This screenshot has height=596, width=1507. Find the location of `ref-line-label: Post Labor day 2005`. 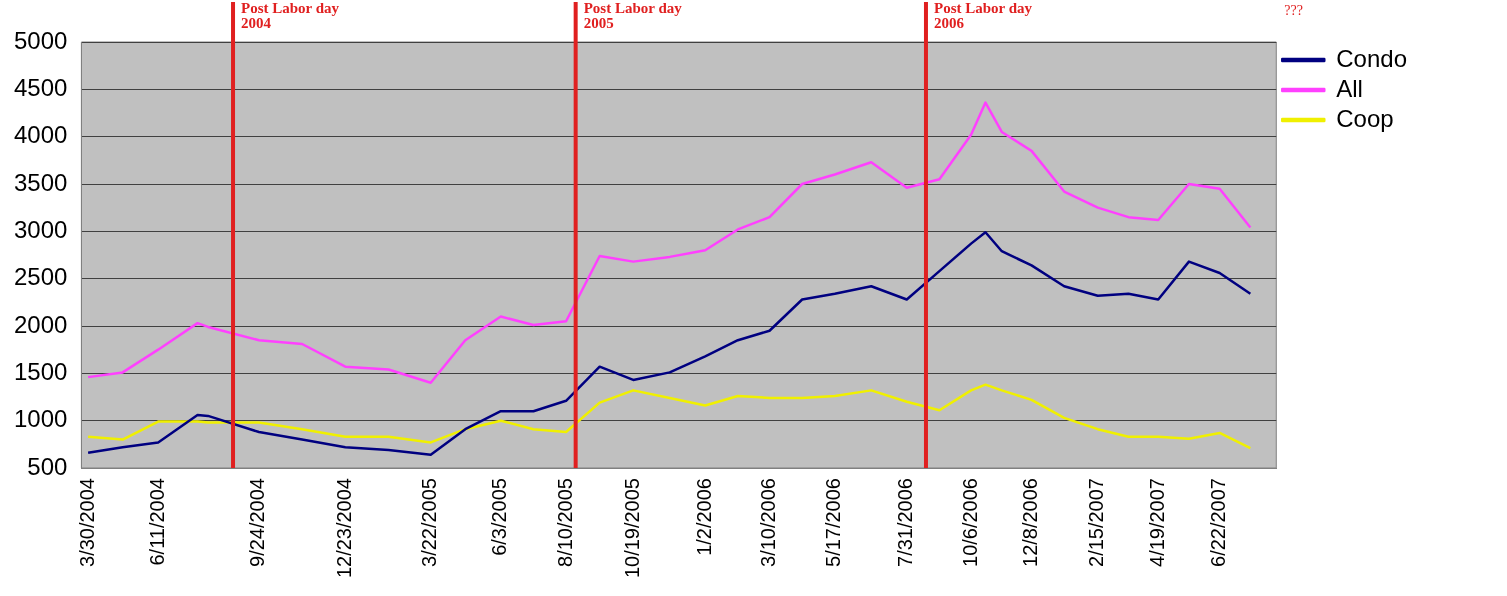

ref-line-label: Post Labor day 2005 is located at coordinates (633, 16).